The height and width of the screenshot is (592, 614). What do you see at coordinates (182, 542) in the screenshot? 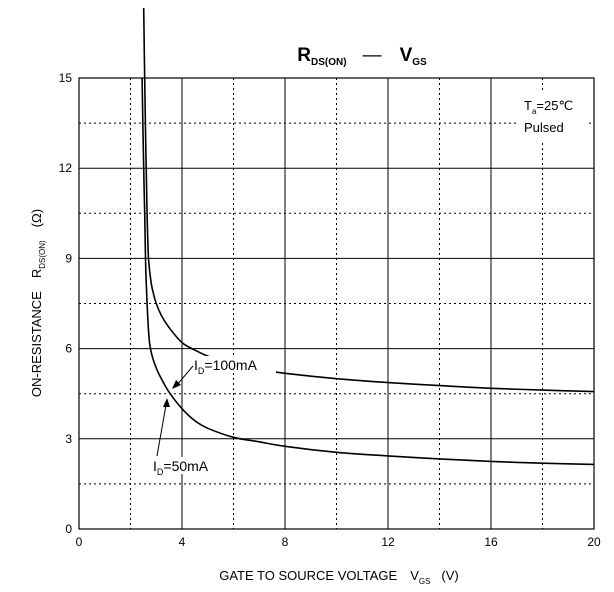
I see `x-tick-label: 4` at bounding box center [182, 542].